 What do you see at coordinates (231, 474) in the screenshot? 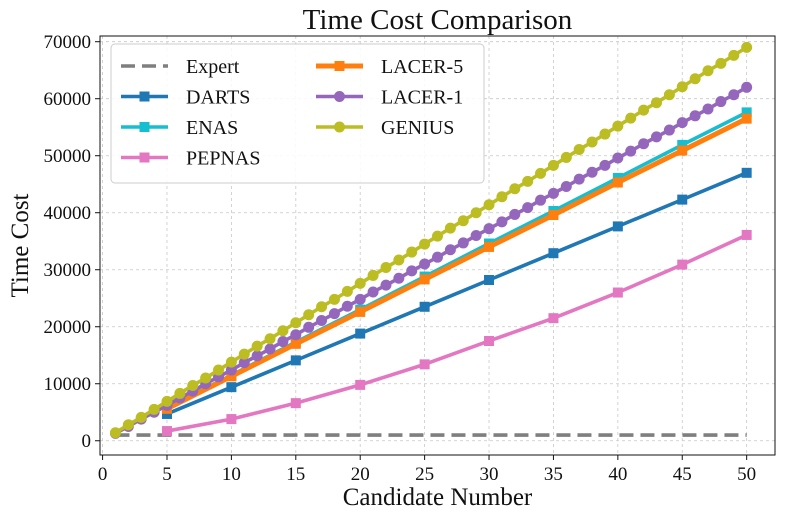
I see `x-tick-label: 10` at bounding box center [231, 474].